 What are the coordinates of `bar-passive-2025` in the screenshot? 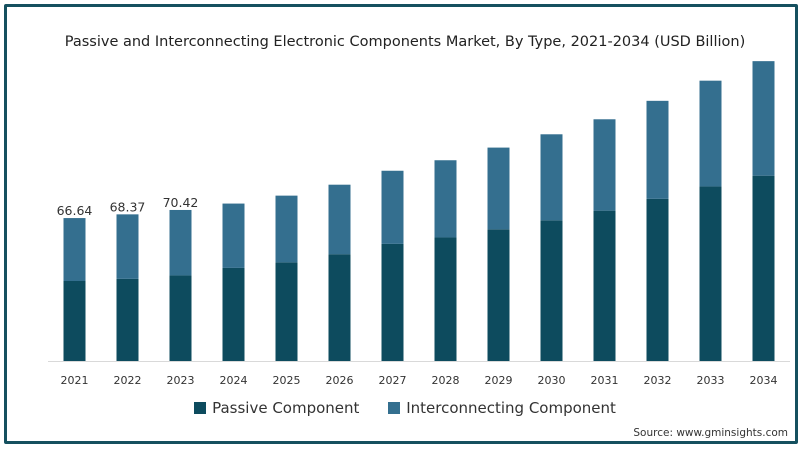 It's located at (286, 311).